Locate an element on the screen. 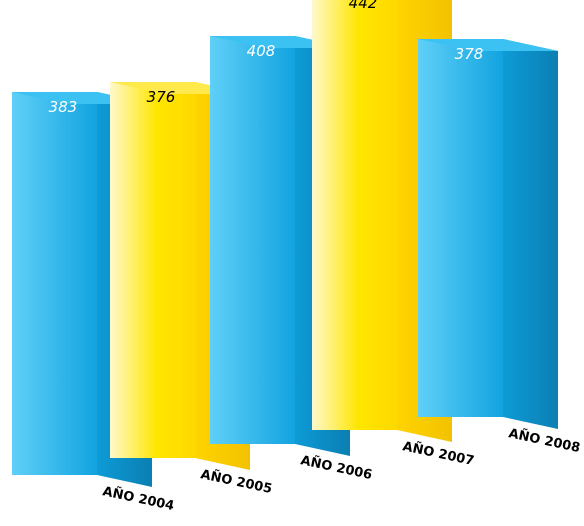  value-label: 378 is located at coordinates (469, 54).